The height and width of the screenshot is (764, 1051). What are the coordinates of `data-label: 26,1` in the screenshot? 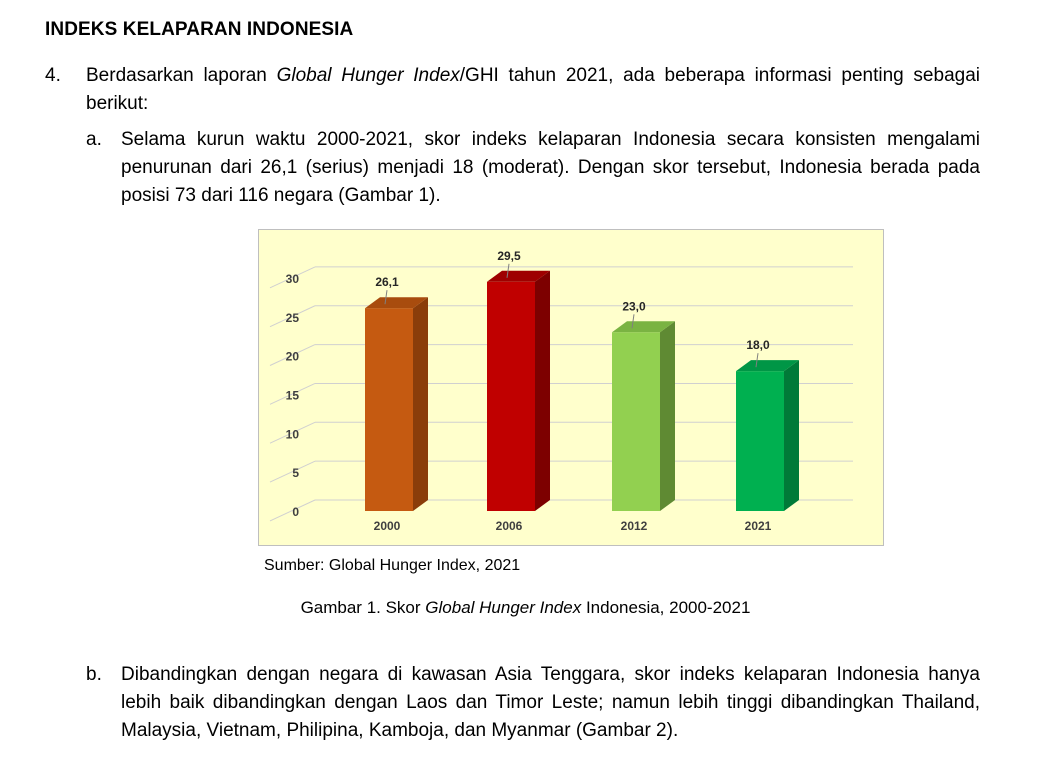 It's located at (387, 282).